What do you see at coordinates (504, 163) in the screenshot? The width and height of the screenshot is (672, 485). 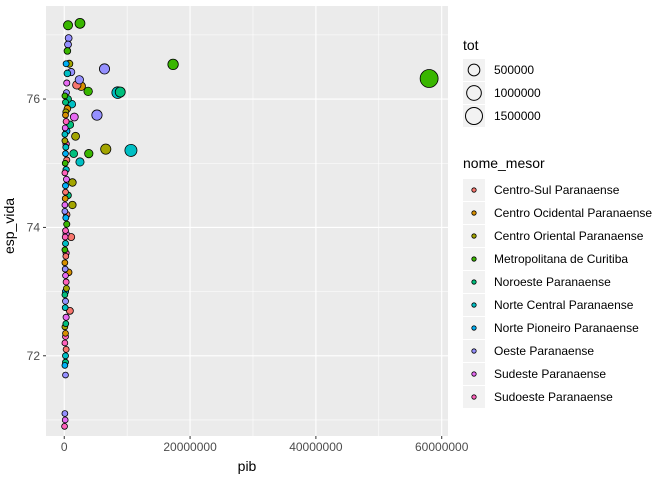 I see `color-legend-title: nome_mesor` at bounding box center [504, 163].